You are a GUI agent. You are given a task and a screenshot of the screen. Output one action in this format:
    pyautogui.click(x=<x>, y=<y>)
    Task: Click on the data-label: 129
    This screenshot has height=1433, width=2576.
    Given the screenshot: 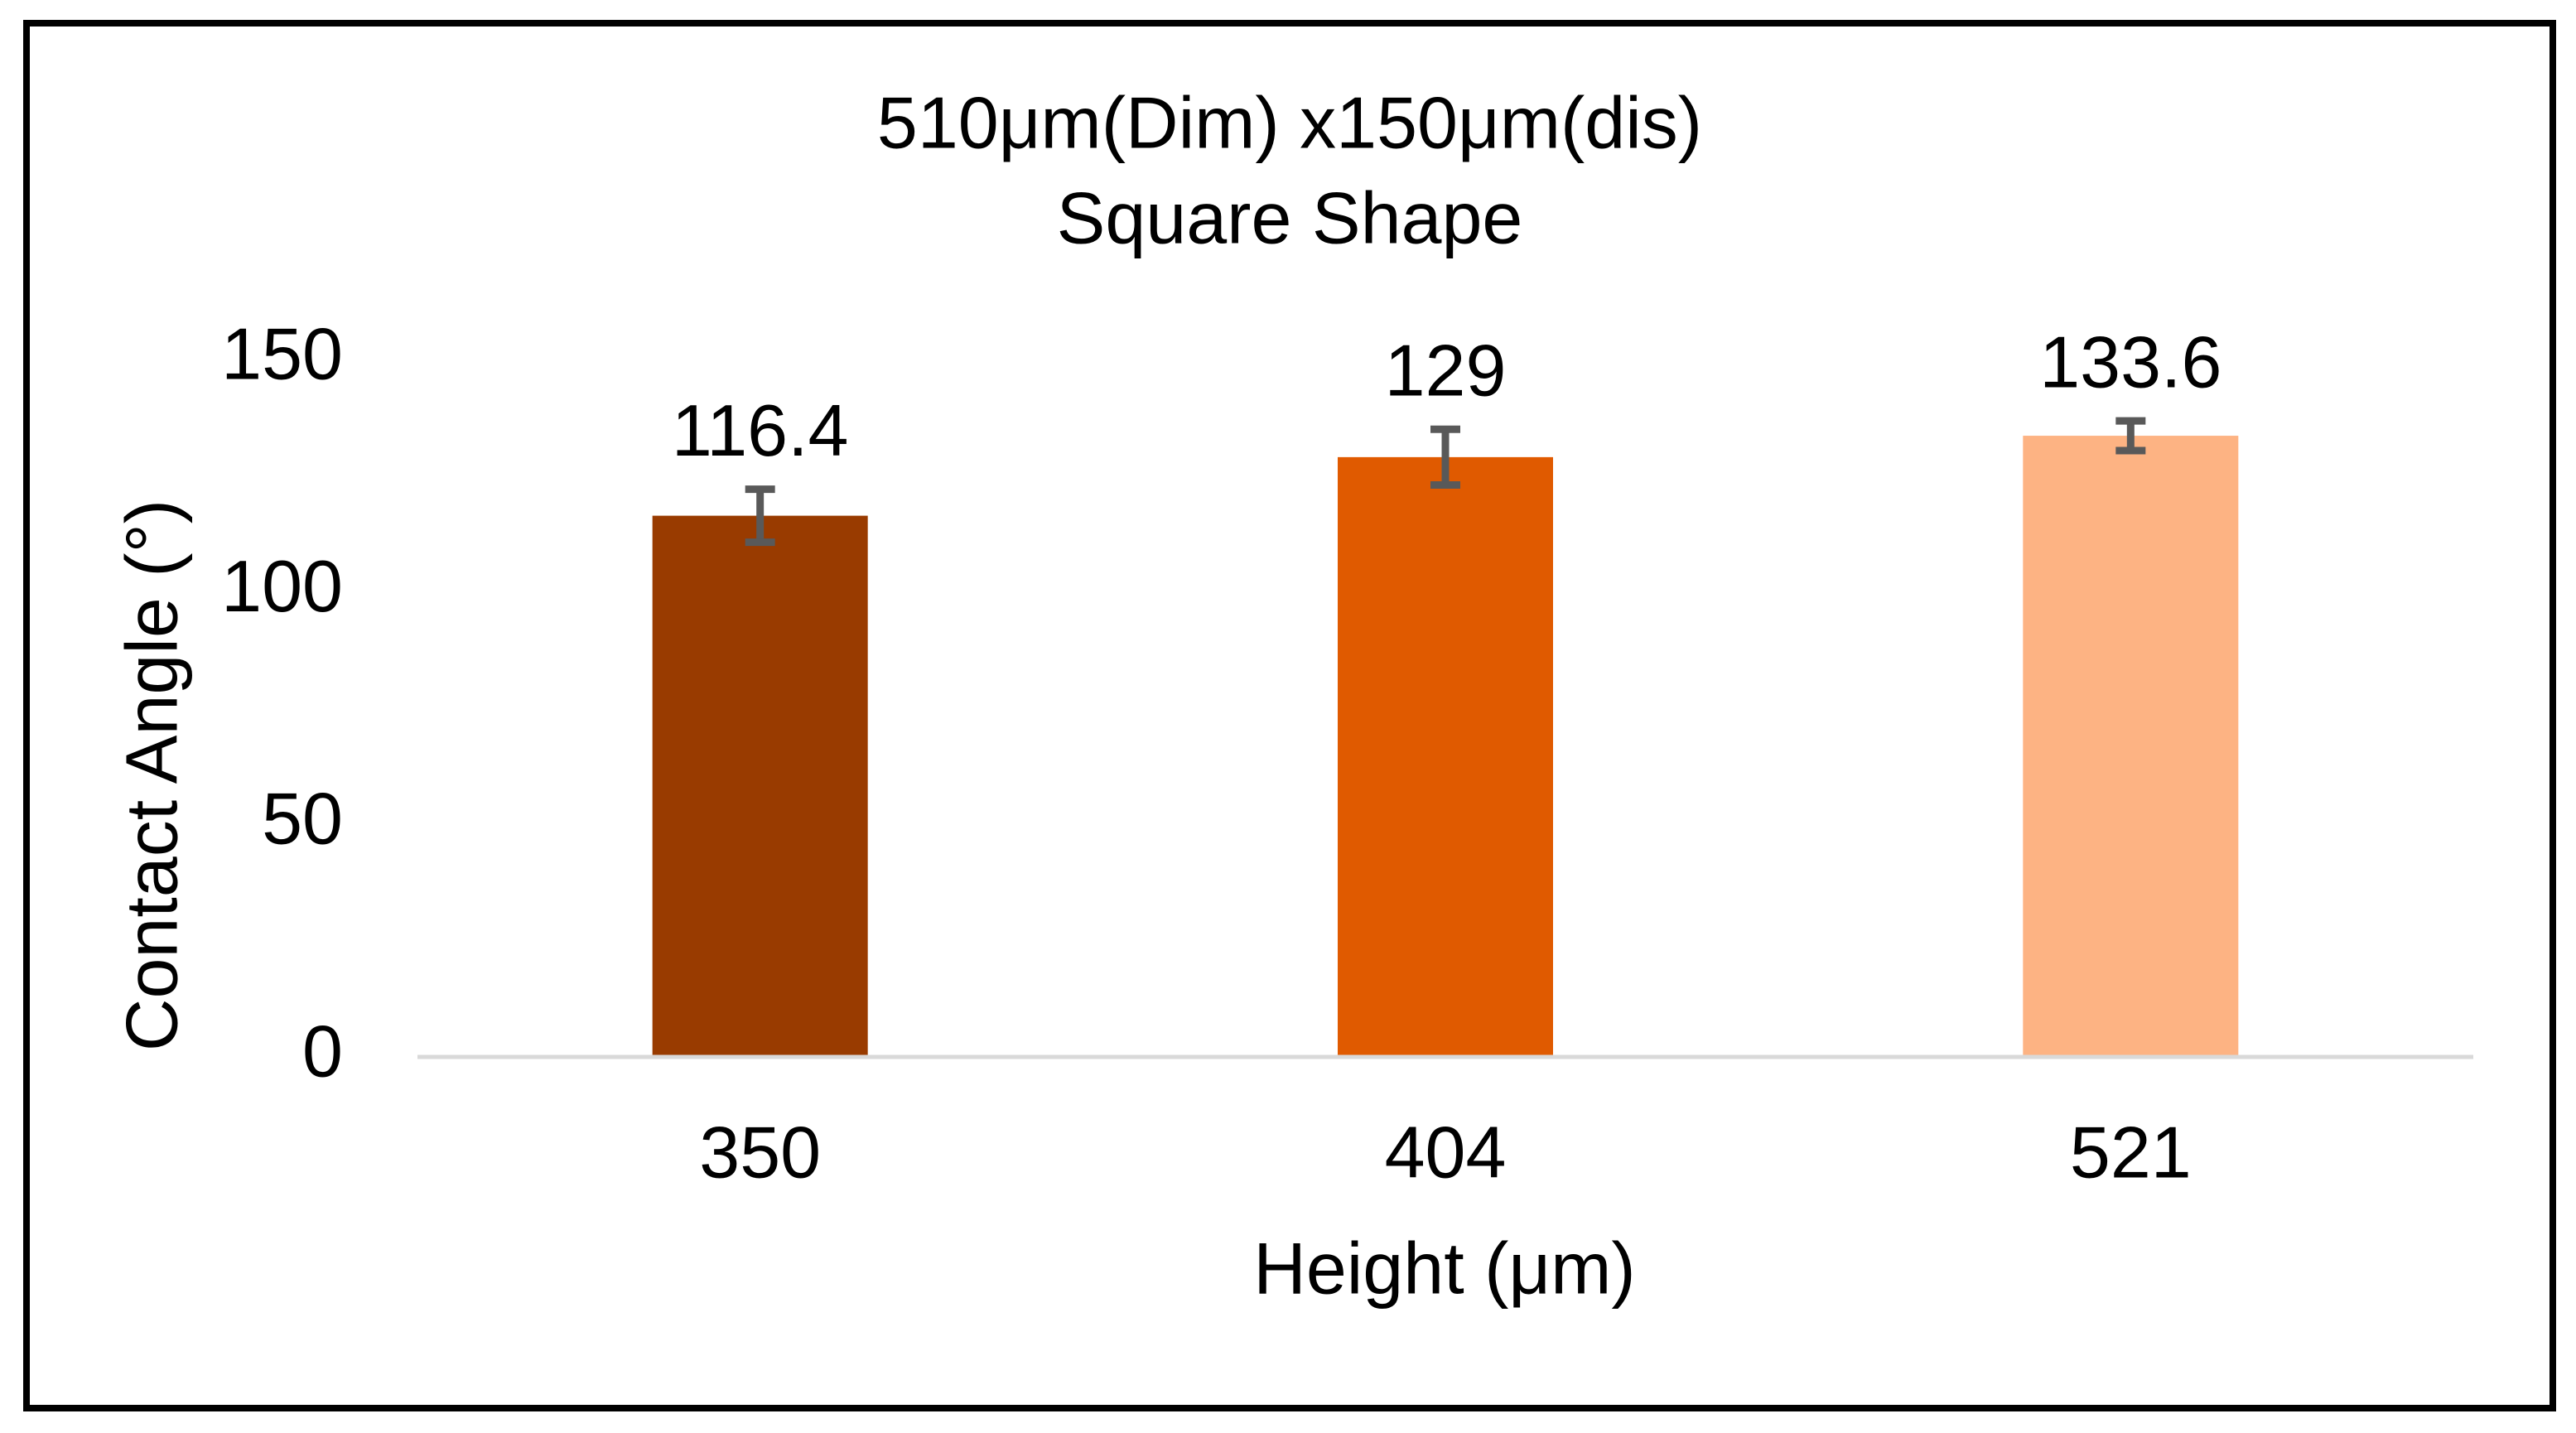 What is the action you would take?
    pyautogui.click(x=1446, y=370)
    